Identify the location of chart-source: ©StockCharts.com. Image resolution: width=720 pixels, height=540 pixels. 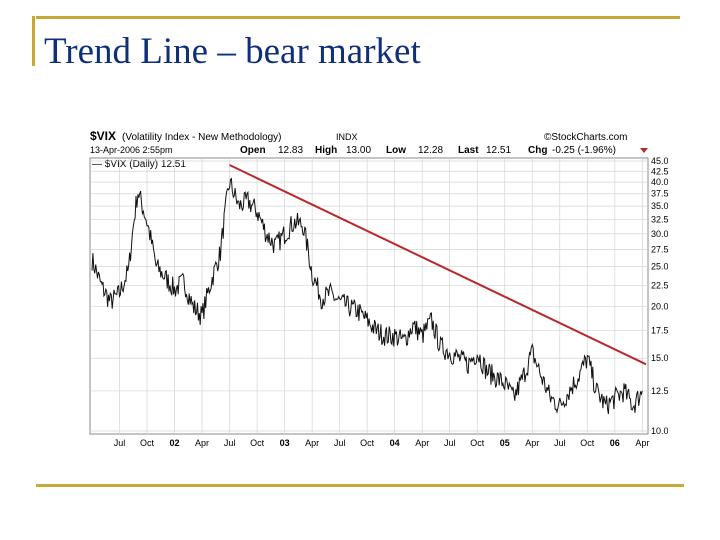
(586, 137).